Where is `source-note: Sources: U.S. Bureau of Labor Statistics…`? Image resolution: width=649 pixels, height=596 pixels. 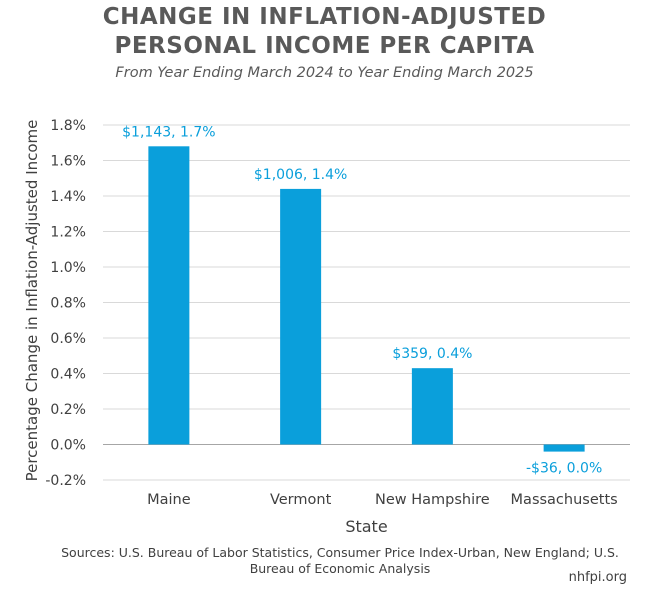
source-note: Sources: U.S. Bureau of Labor Statistics… is located at coordinates (340, 560).